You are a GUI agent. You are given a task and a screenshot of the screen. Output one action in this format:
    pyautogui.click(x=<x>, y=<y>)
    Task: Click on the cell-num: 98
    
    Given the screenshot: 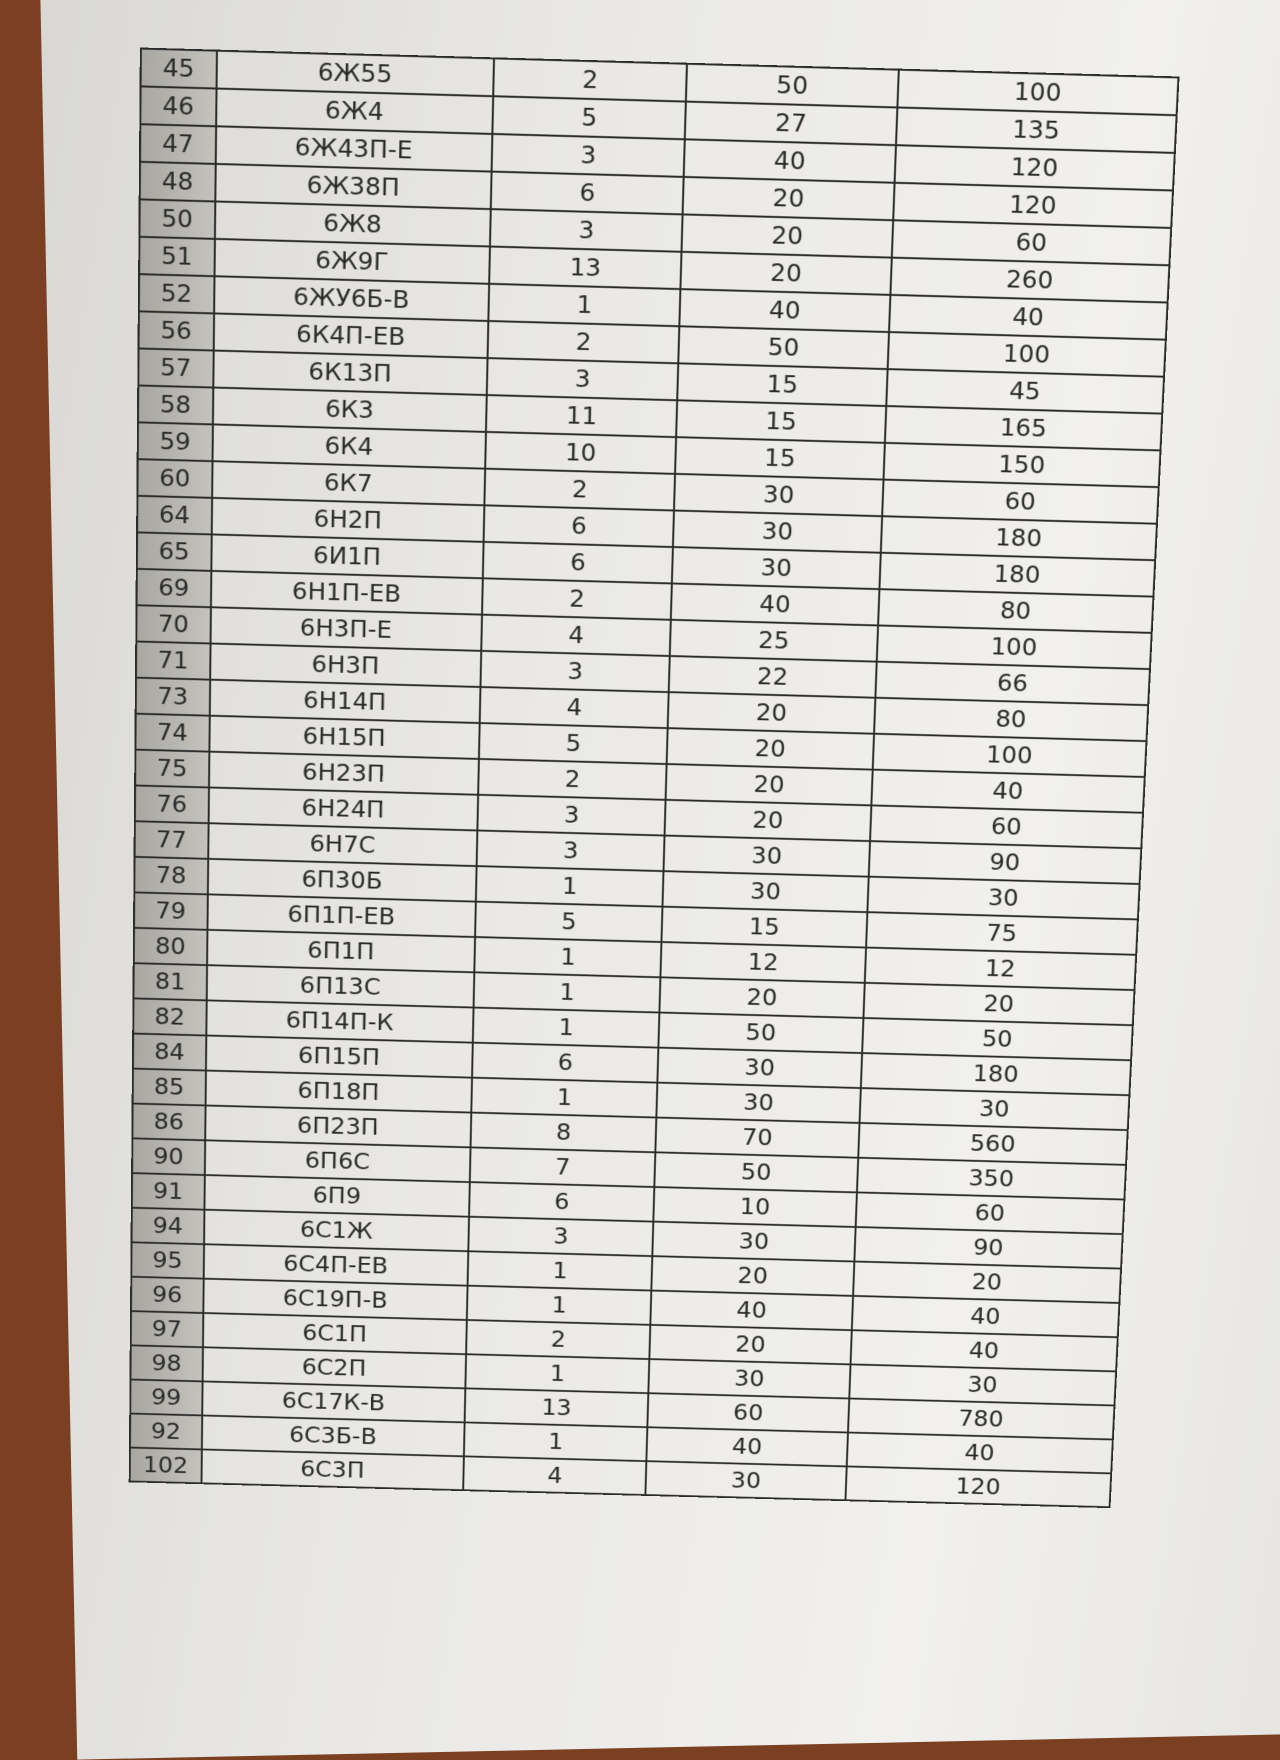 What is the action you would take?
    pyautogui.click(x=166, y=1363)
    